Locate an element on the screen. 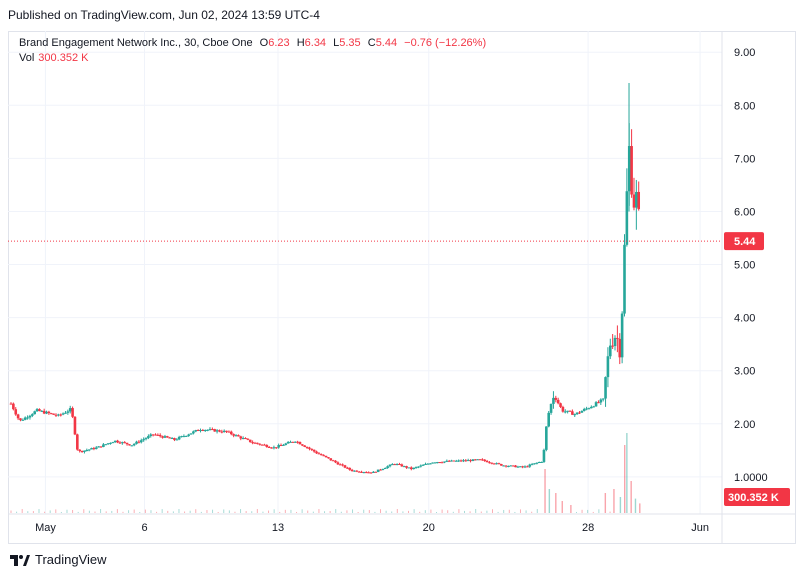 This screenshot has width=804, height=578. open-label: O is located at coordinates (264, 43).